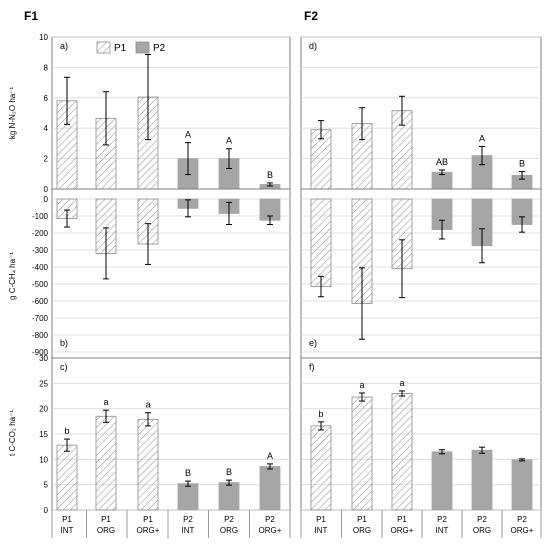 This screenshot has width=550, height=544. Describe the element at coordinates (43, 383) in the screenshot. I see `y-tick-label: 25` at that location.